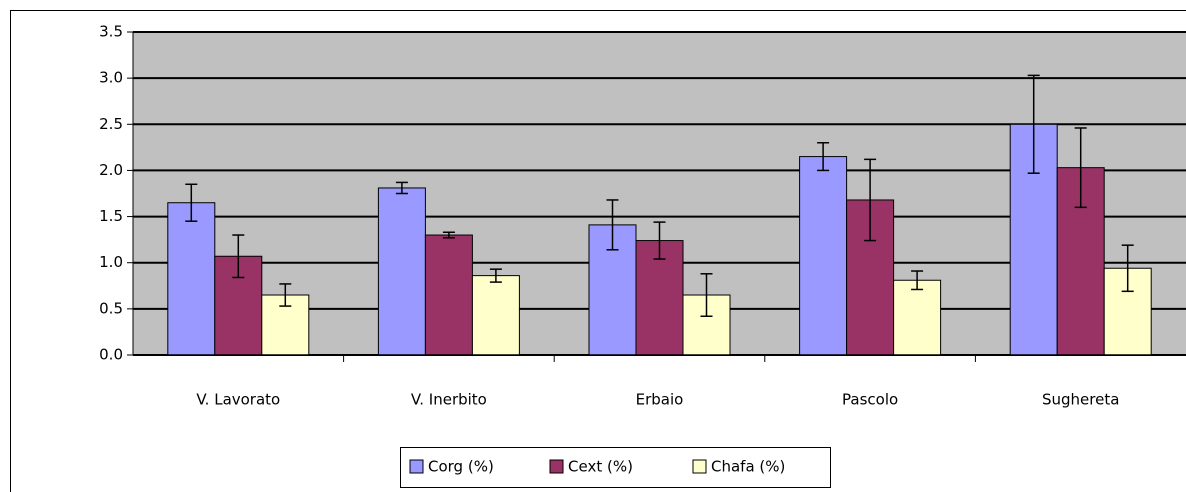  I want to click on x-tick-label: Sughereta, so click(1080, 400).